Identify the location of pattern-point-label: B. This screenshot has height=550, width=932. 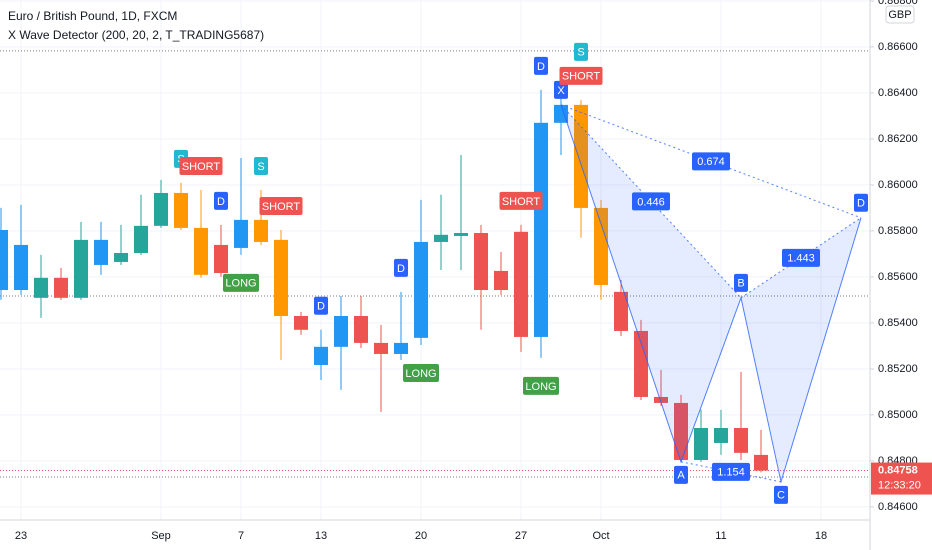
(740, 284).